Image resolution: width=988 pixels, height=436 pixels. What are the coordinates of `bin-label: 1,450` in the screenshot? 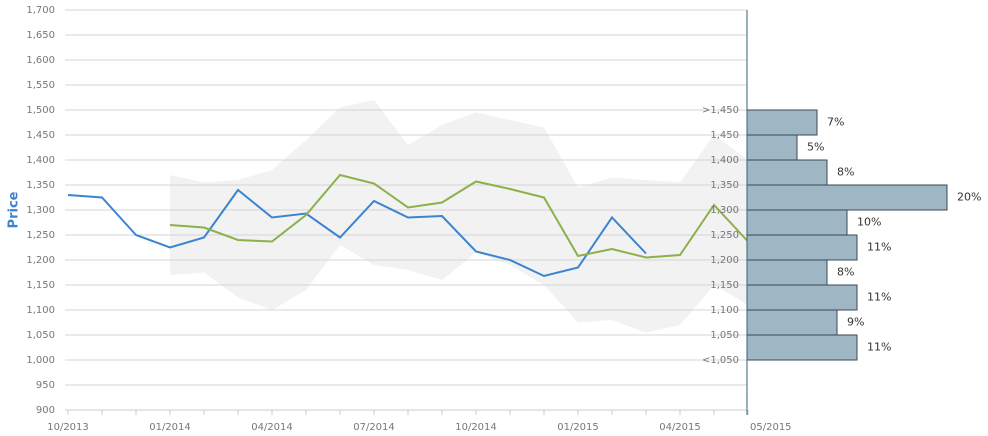 It's located at (724, 135).